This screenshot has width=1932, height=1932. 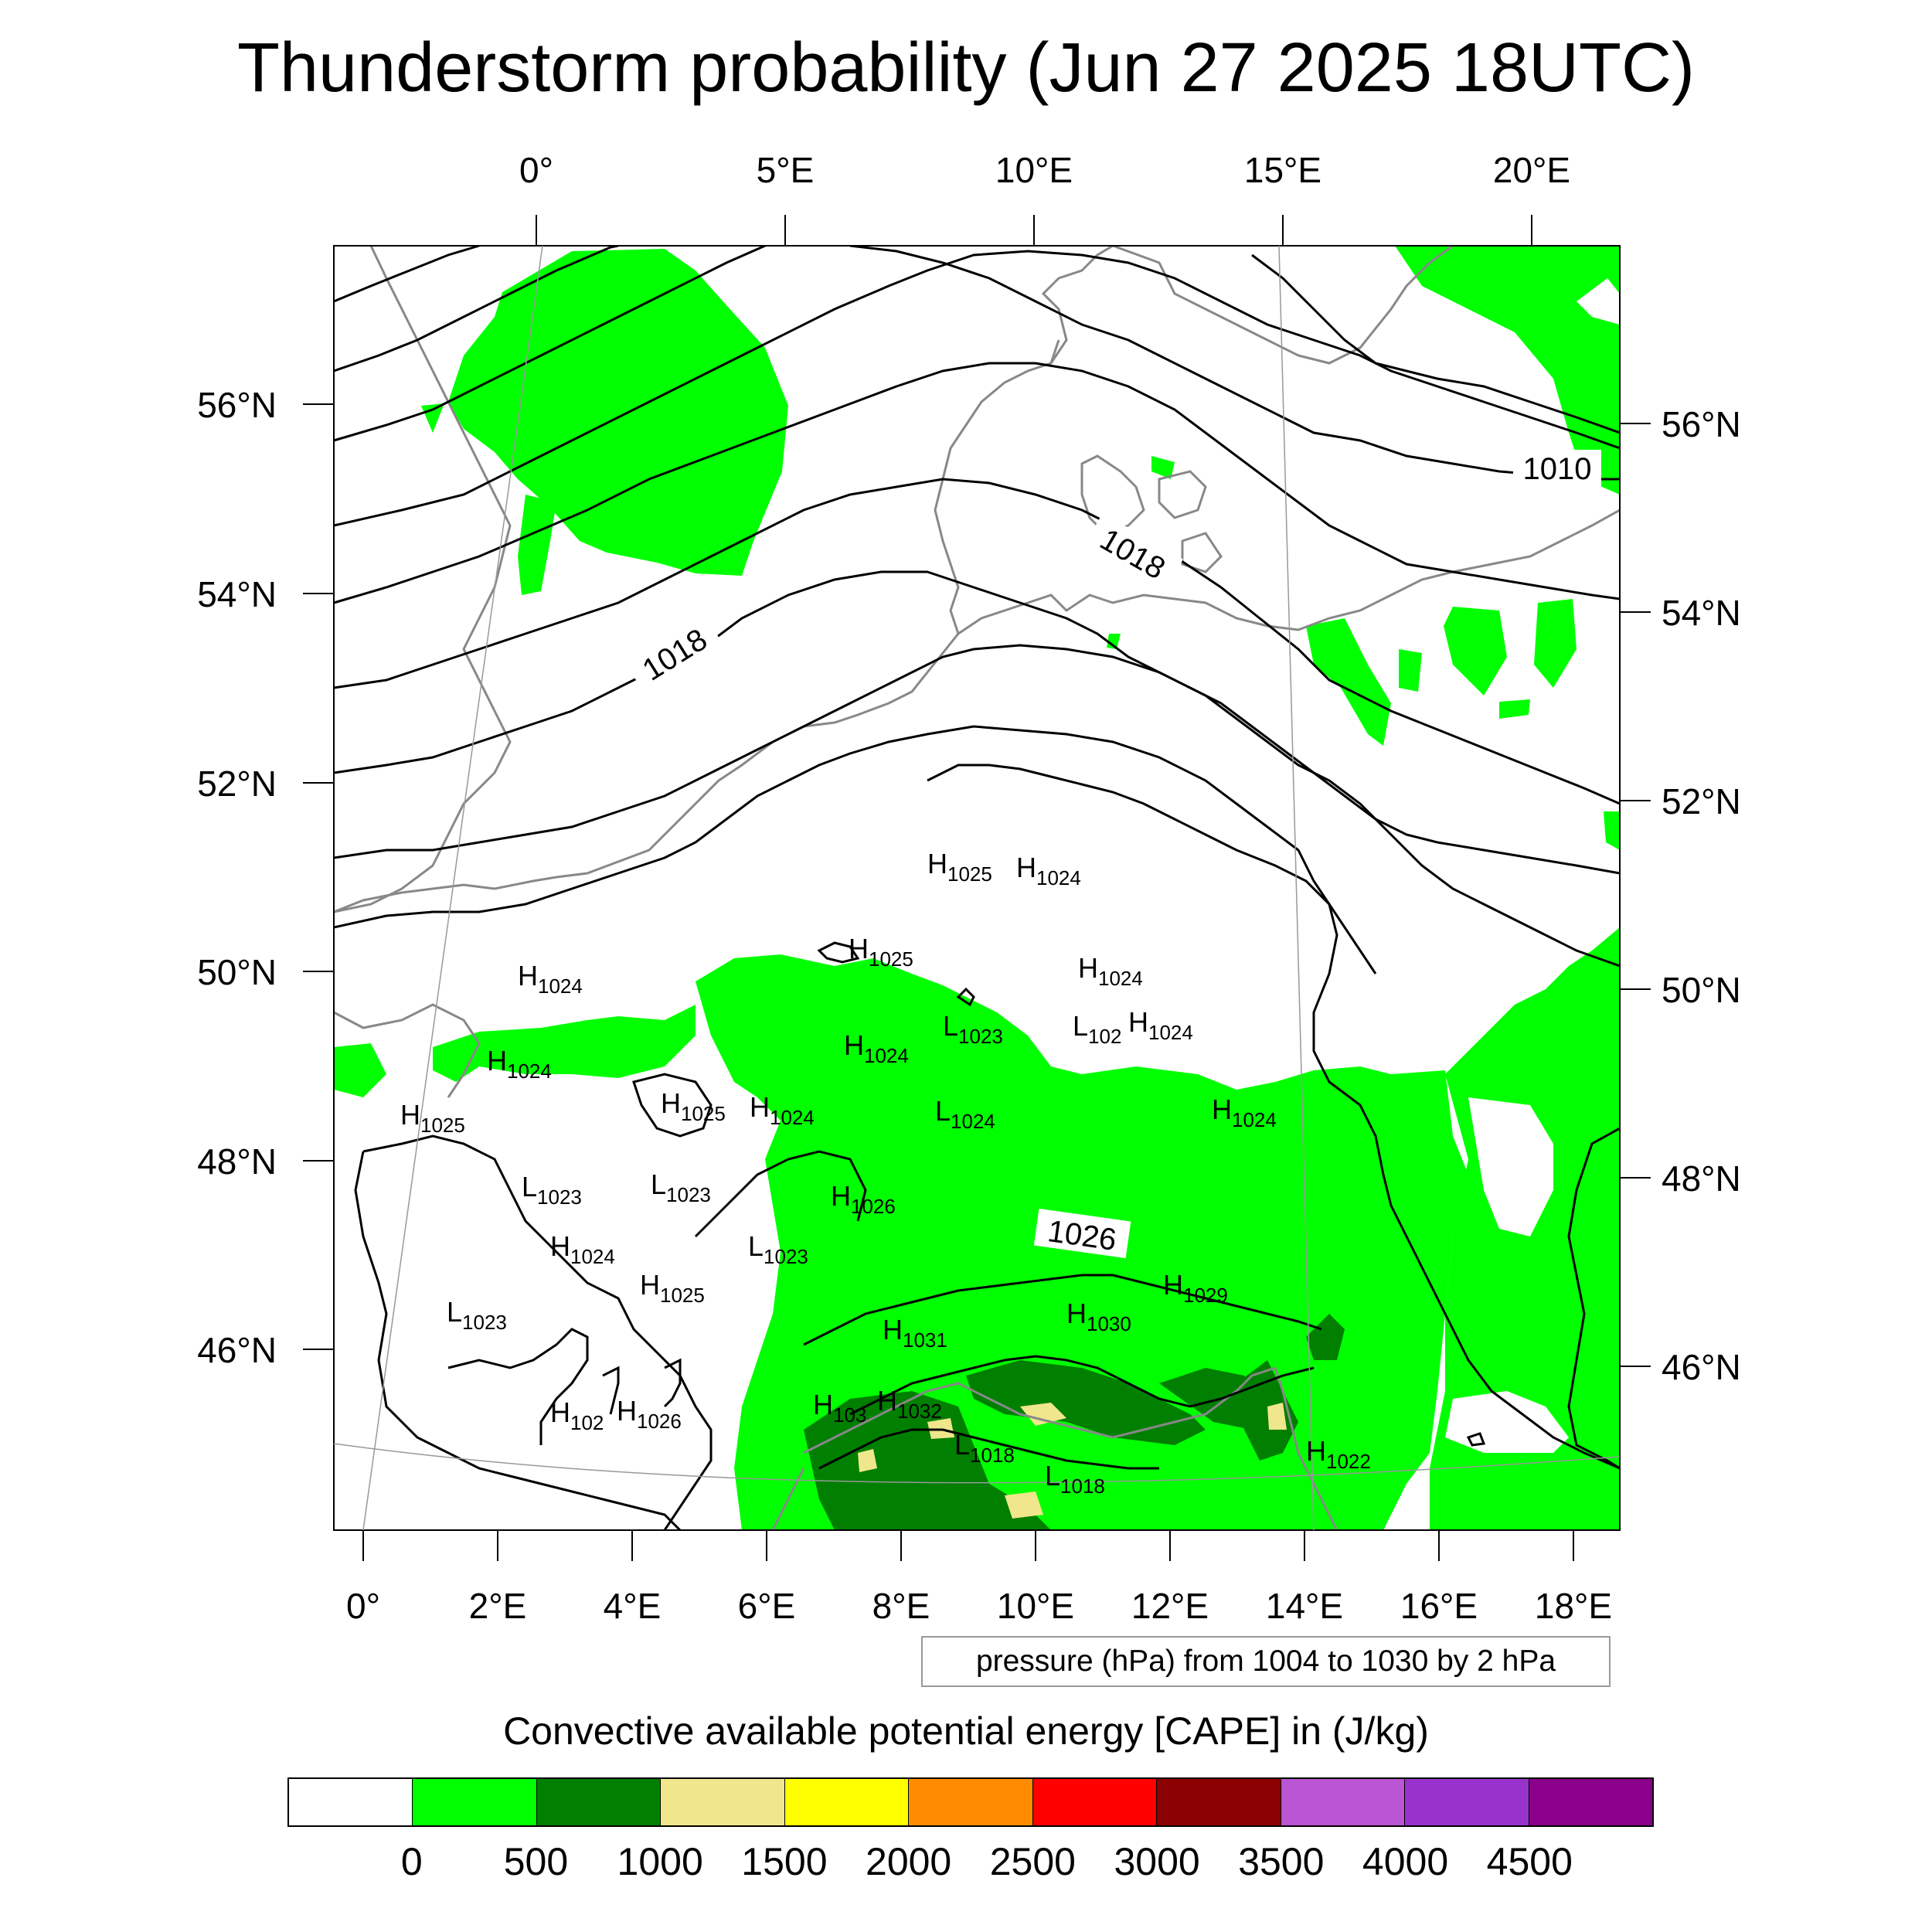 I want to click on colorbar-label: 1000, so click(x=660, y=1862).